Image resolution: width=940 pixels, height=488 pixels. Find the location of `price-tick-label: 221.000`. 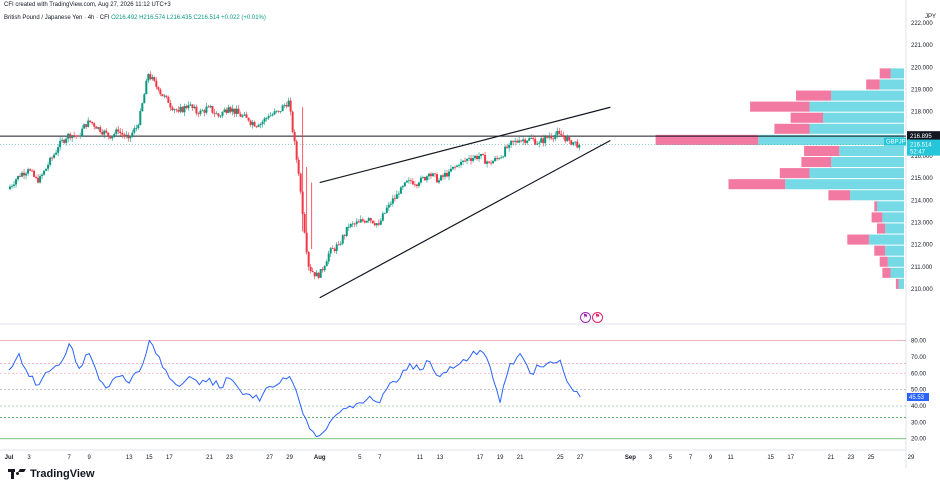

price-tick-label: 221.000 is located at coordinates (922, 46).